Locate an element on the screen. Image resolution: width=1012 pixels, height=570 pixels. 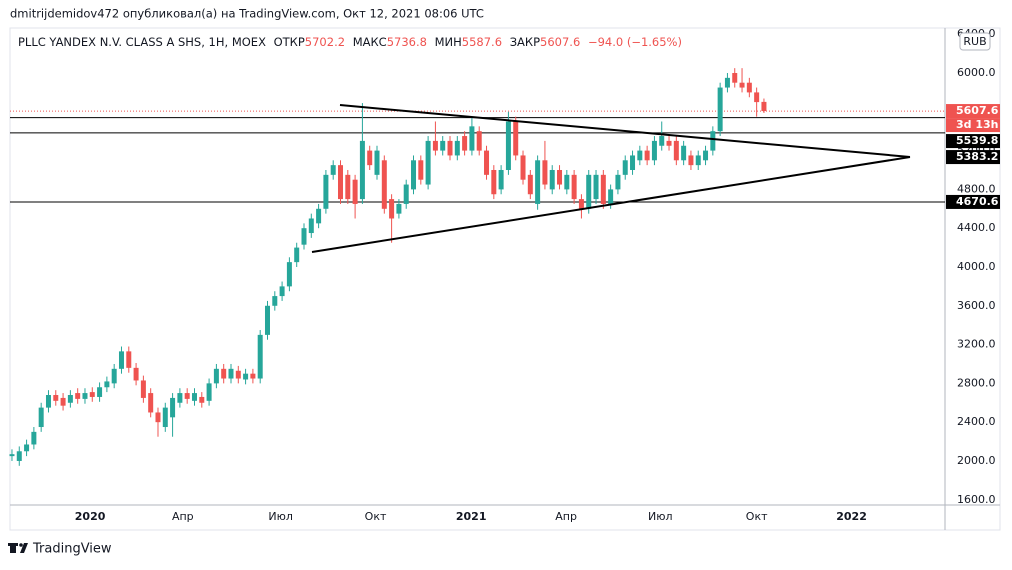
line-price-tag: 5383.2 is located at coordinates (977, 156).